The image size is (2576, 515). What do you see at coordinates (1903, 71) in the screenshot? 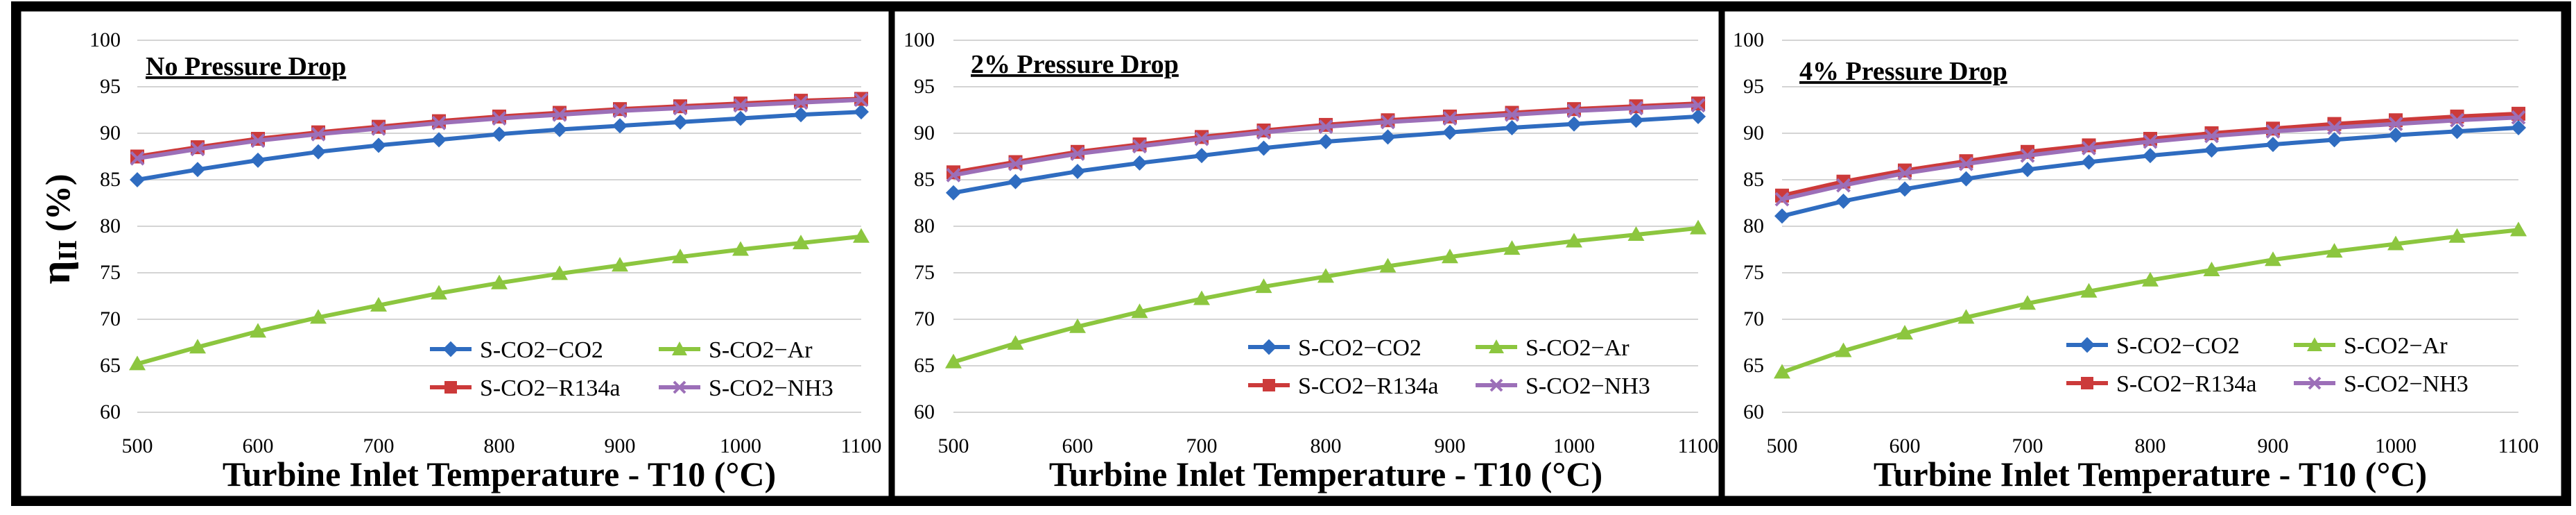
I see `panel-3-title: 4% Pressure Drop` at bounding box center [1903, 71].